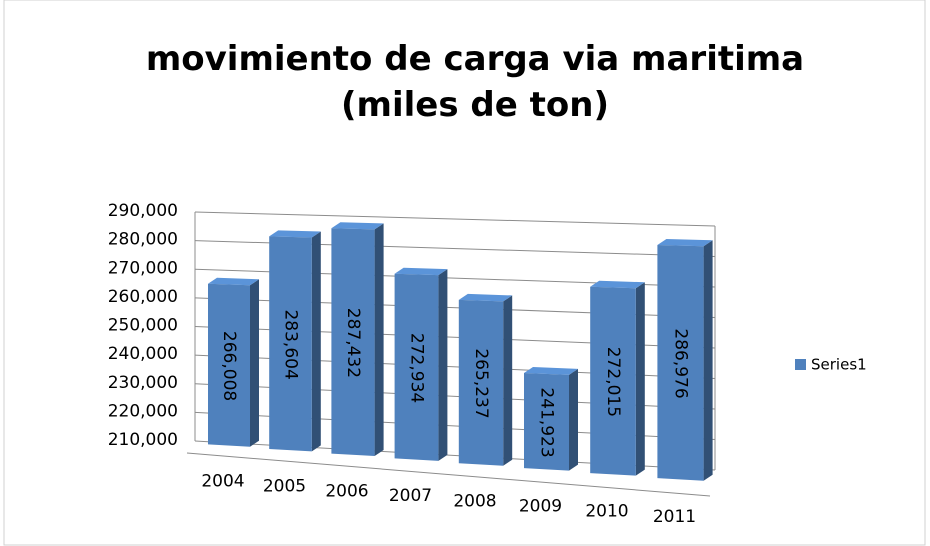 This screenshot has width=930, height=546. I want to click on y-tick-label: 250,000, so click(143, 326).